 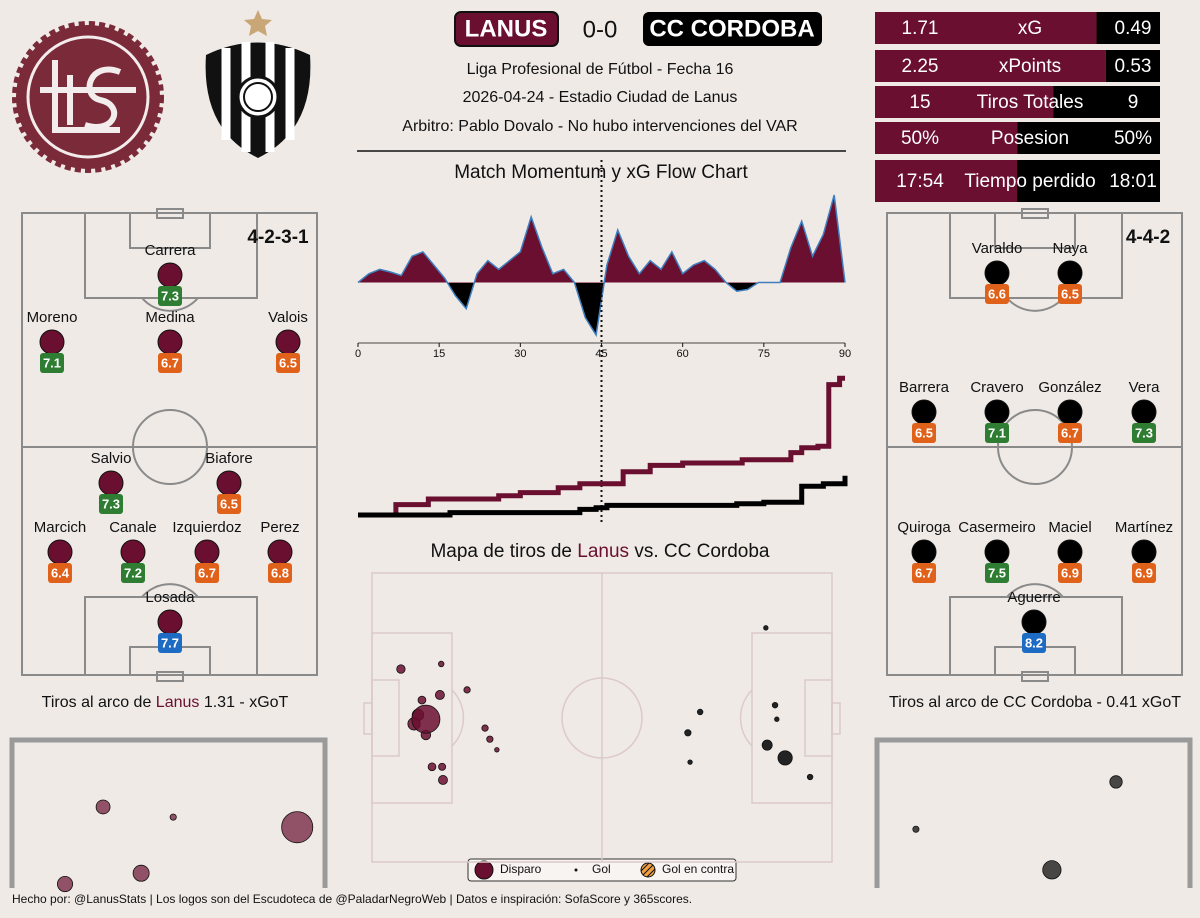 What do you see at coordinates (1034, 642) in the screenshot?
I see `player-rating: 8.2` at bounding box center [1034, 642].